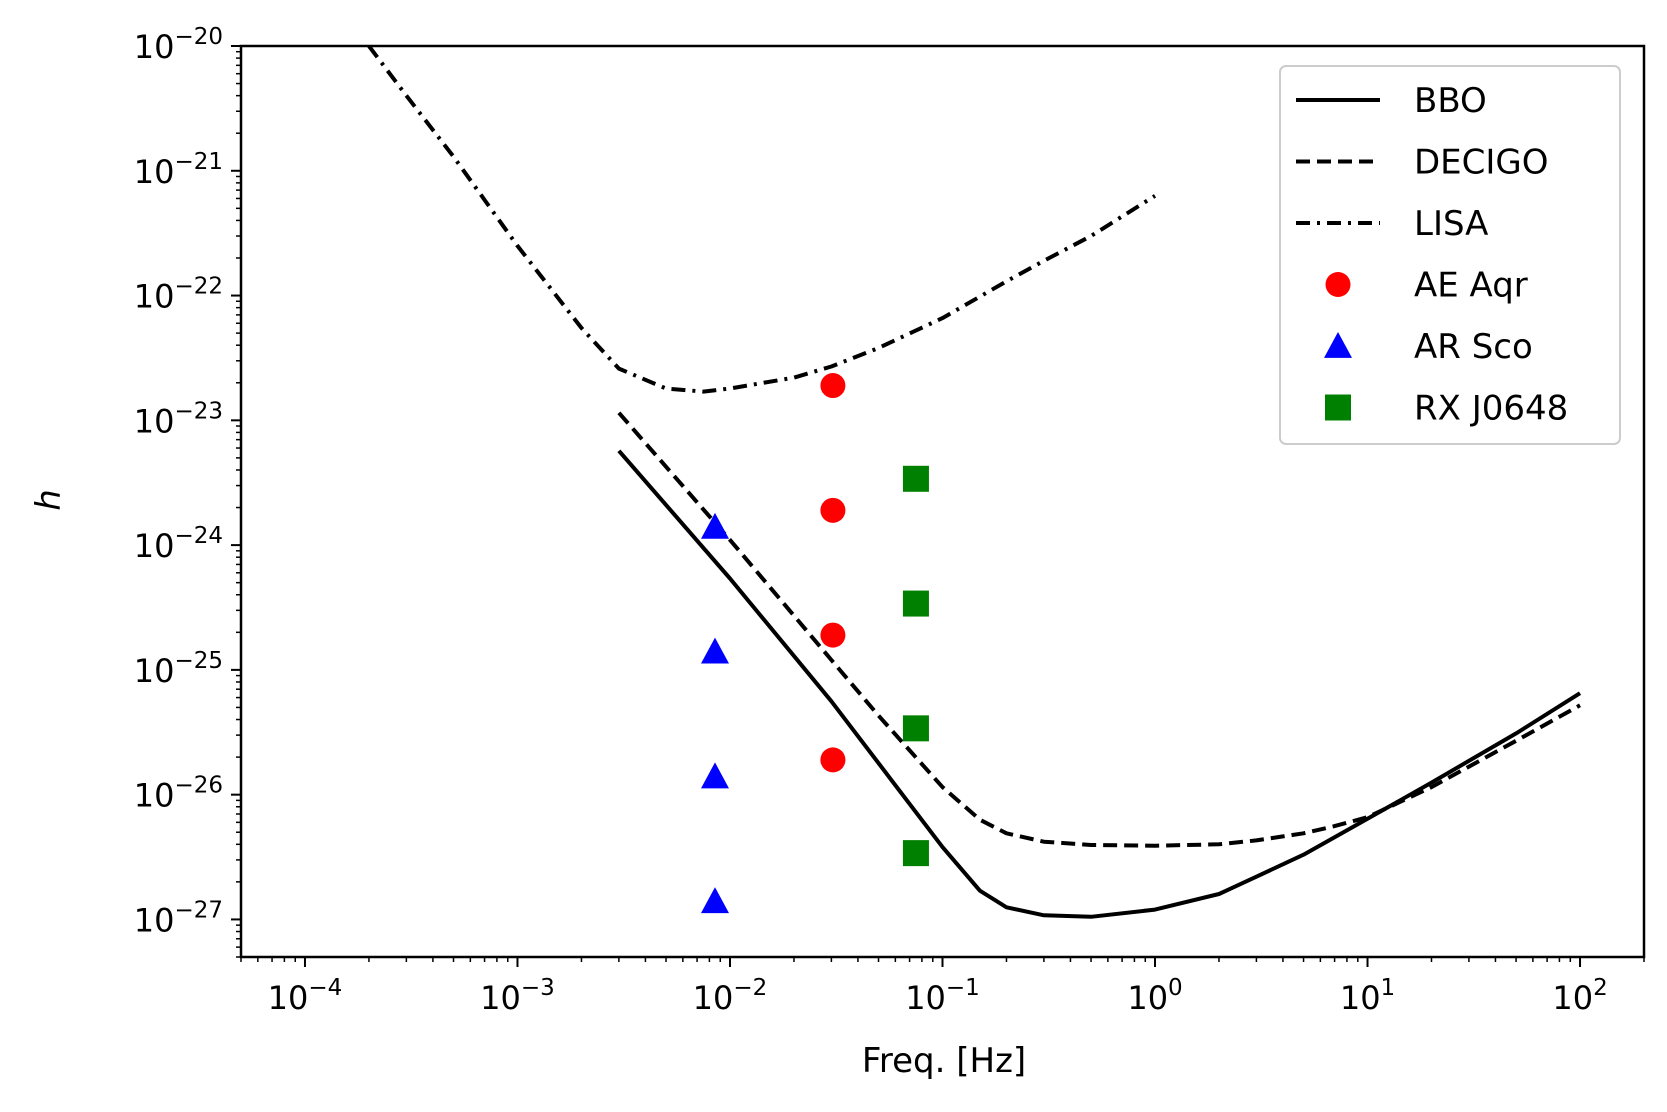 The height and width of the screenshot is (1112, 1667). What do you see at coordinates (178, 544) in the screenshot?
I see `y-tick-label: 10−24` at bounding box center [178, 544].